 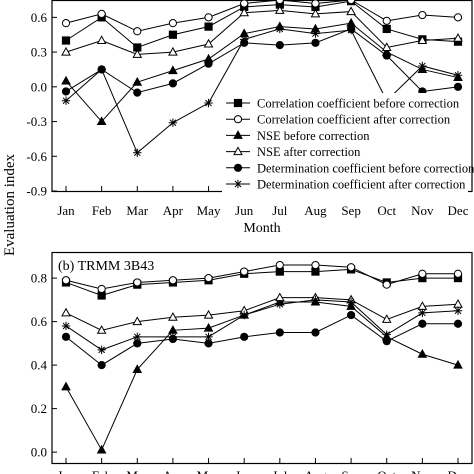 What do you see at coordinates (39, 52) in the screenshot?
I see `y-tick-label: 0.3` at bounding box center [39, 52].